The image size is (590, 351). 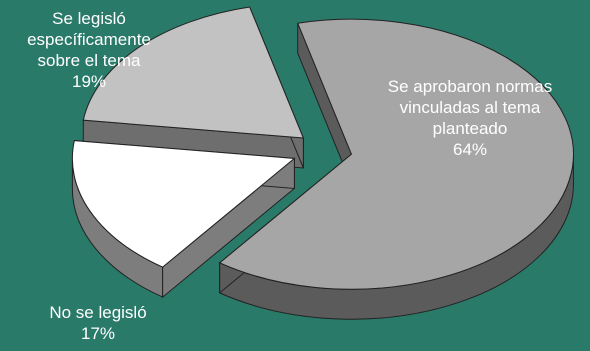 I want to click on slice-value-label: 17%, so click(x=98, y=333).